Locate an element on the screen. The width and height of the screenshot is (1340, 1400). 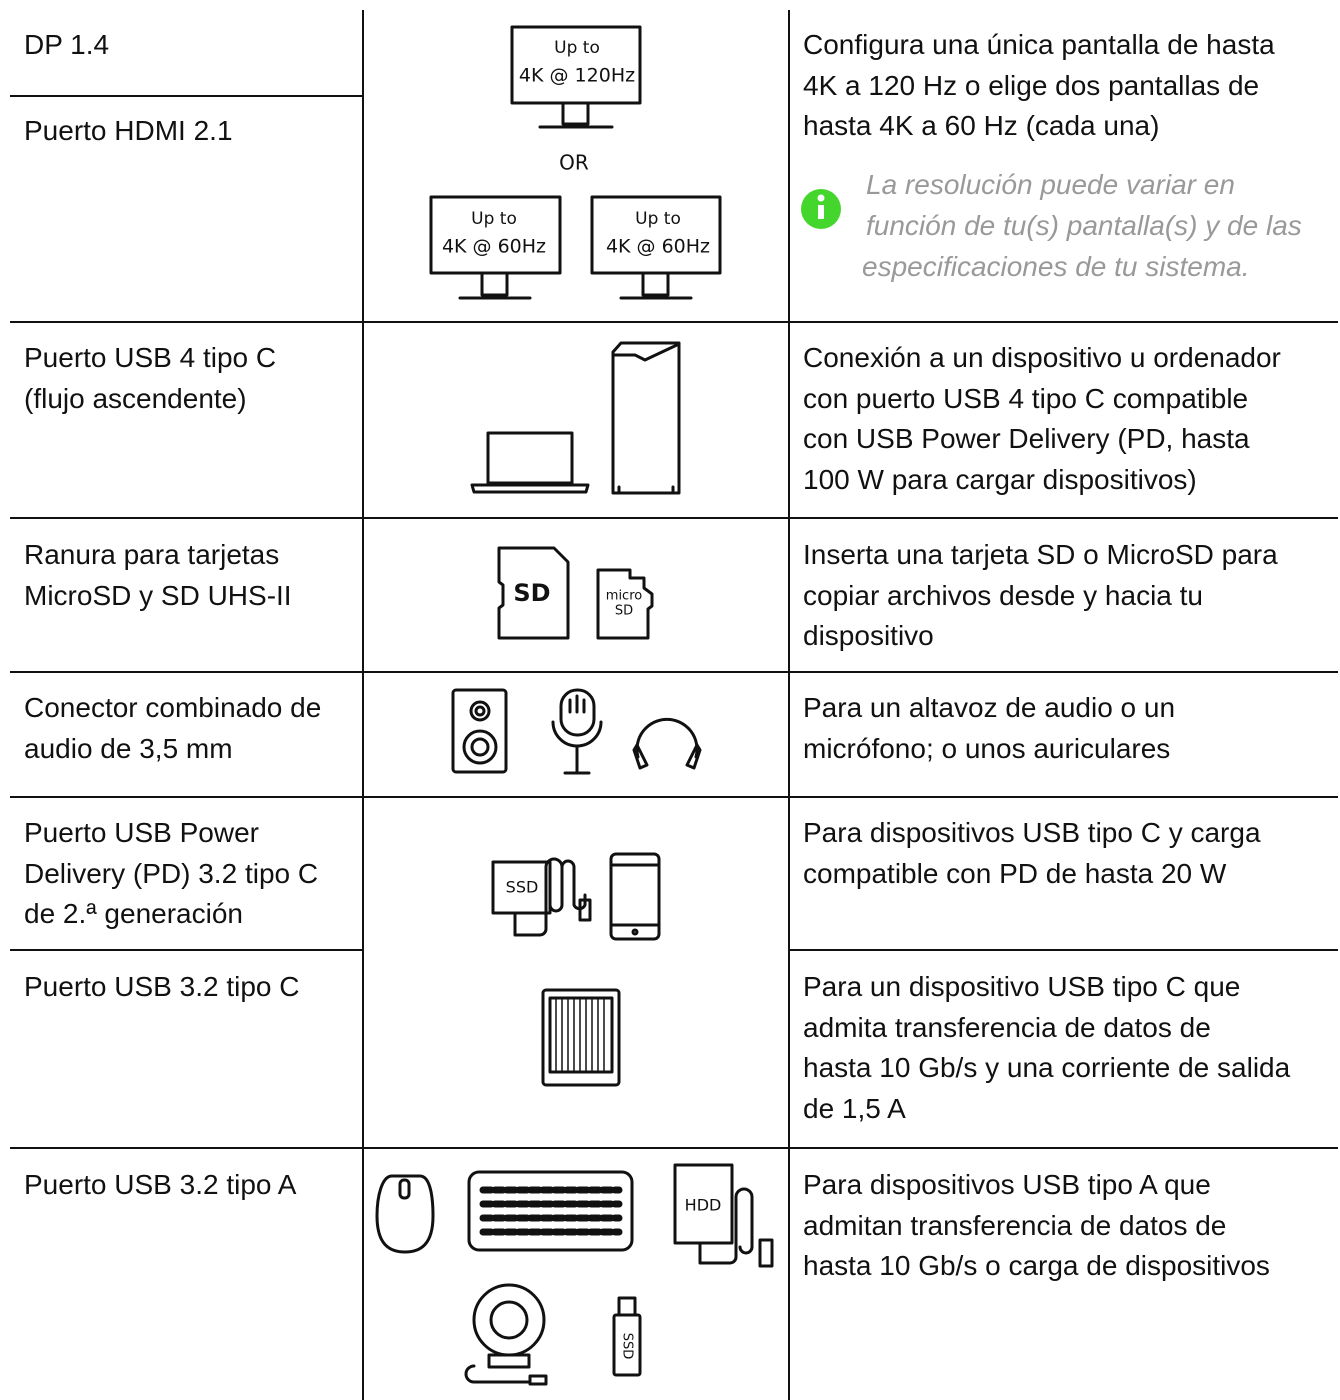
icon-label: micro is located at coordinates (624, 596).